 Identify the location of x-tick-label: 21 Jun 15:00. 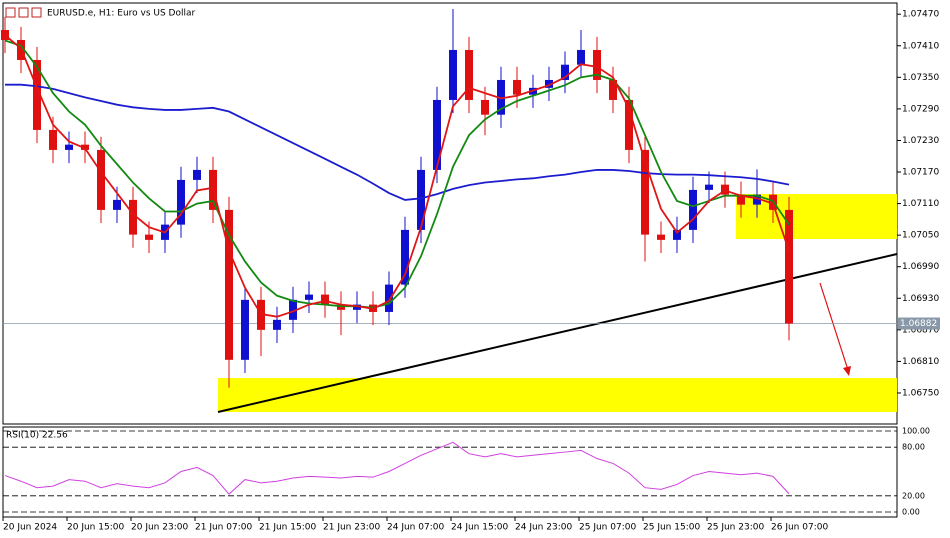
(287, 528).